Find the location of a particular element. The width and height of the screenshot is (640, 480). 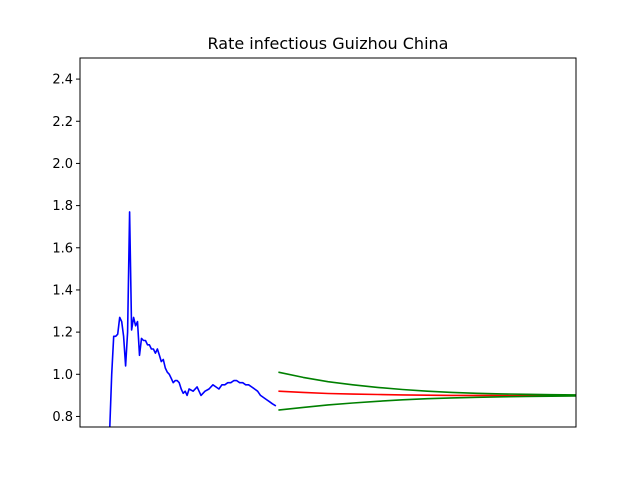

y-tick-label: 1.2 is located at coordinates (62, 333).